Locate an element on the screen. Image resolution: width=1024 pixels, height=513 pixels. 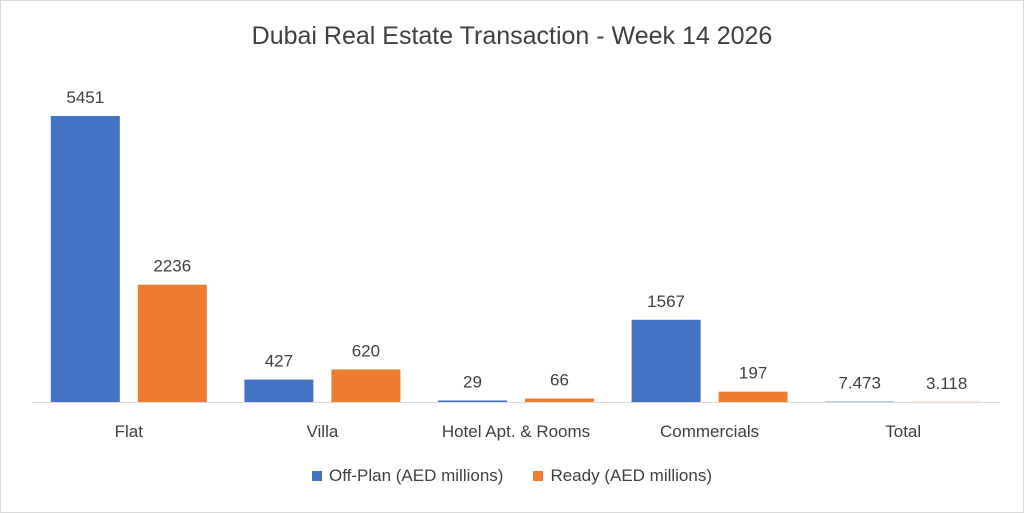
data-label-off-plan-4: 7.473 is located at coordinates (859, 383).